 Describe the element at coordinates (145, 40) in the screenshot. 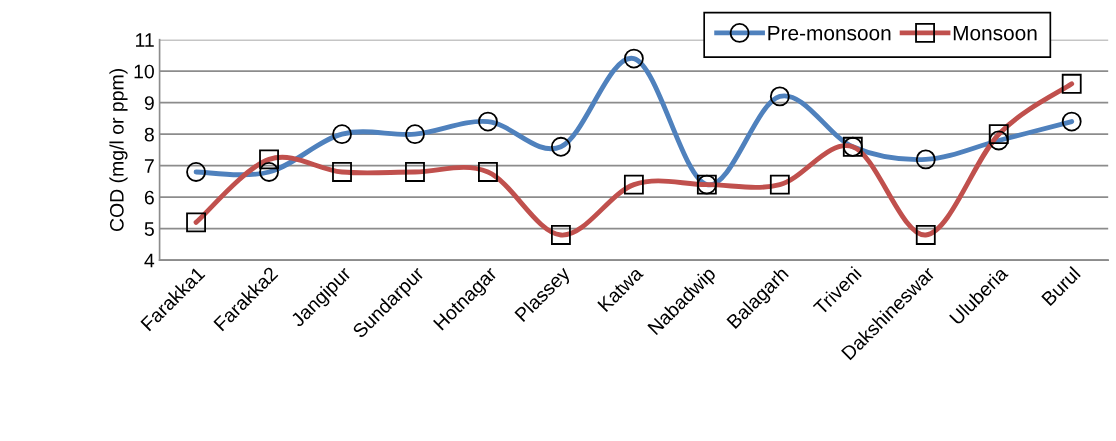

I see `y-tick-label: 11` at that location.